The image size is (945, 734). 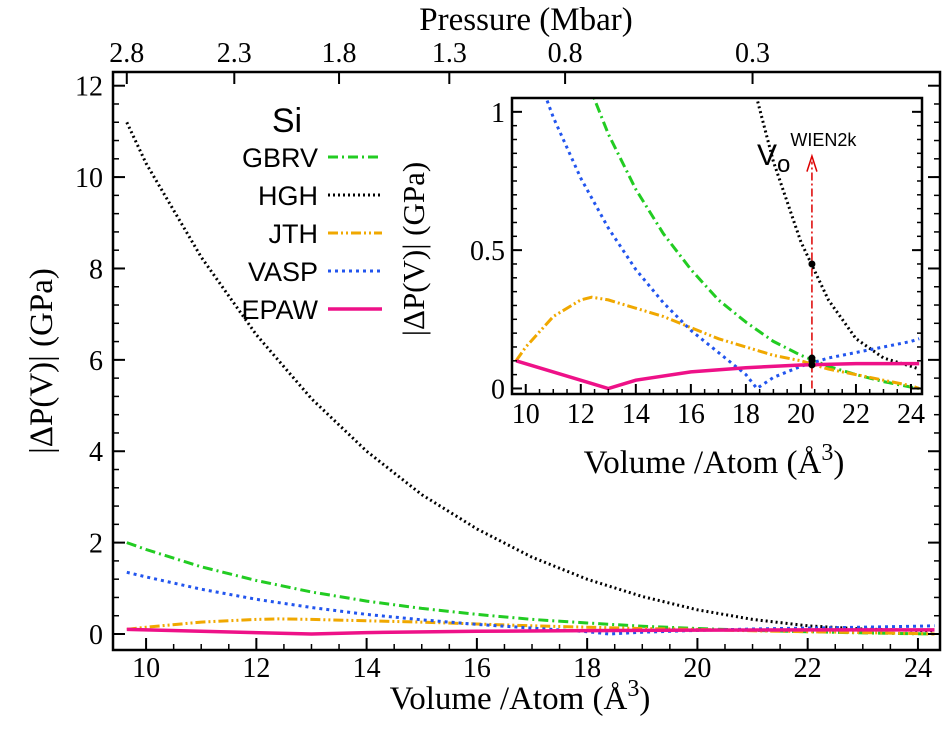 I want to click on main-y-tick-label: 8, so click(x=96, y=269).